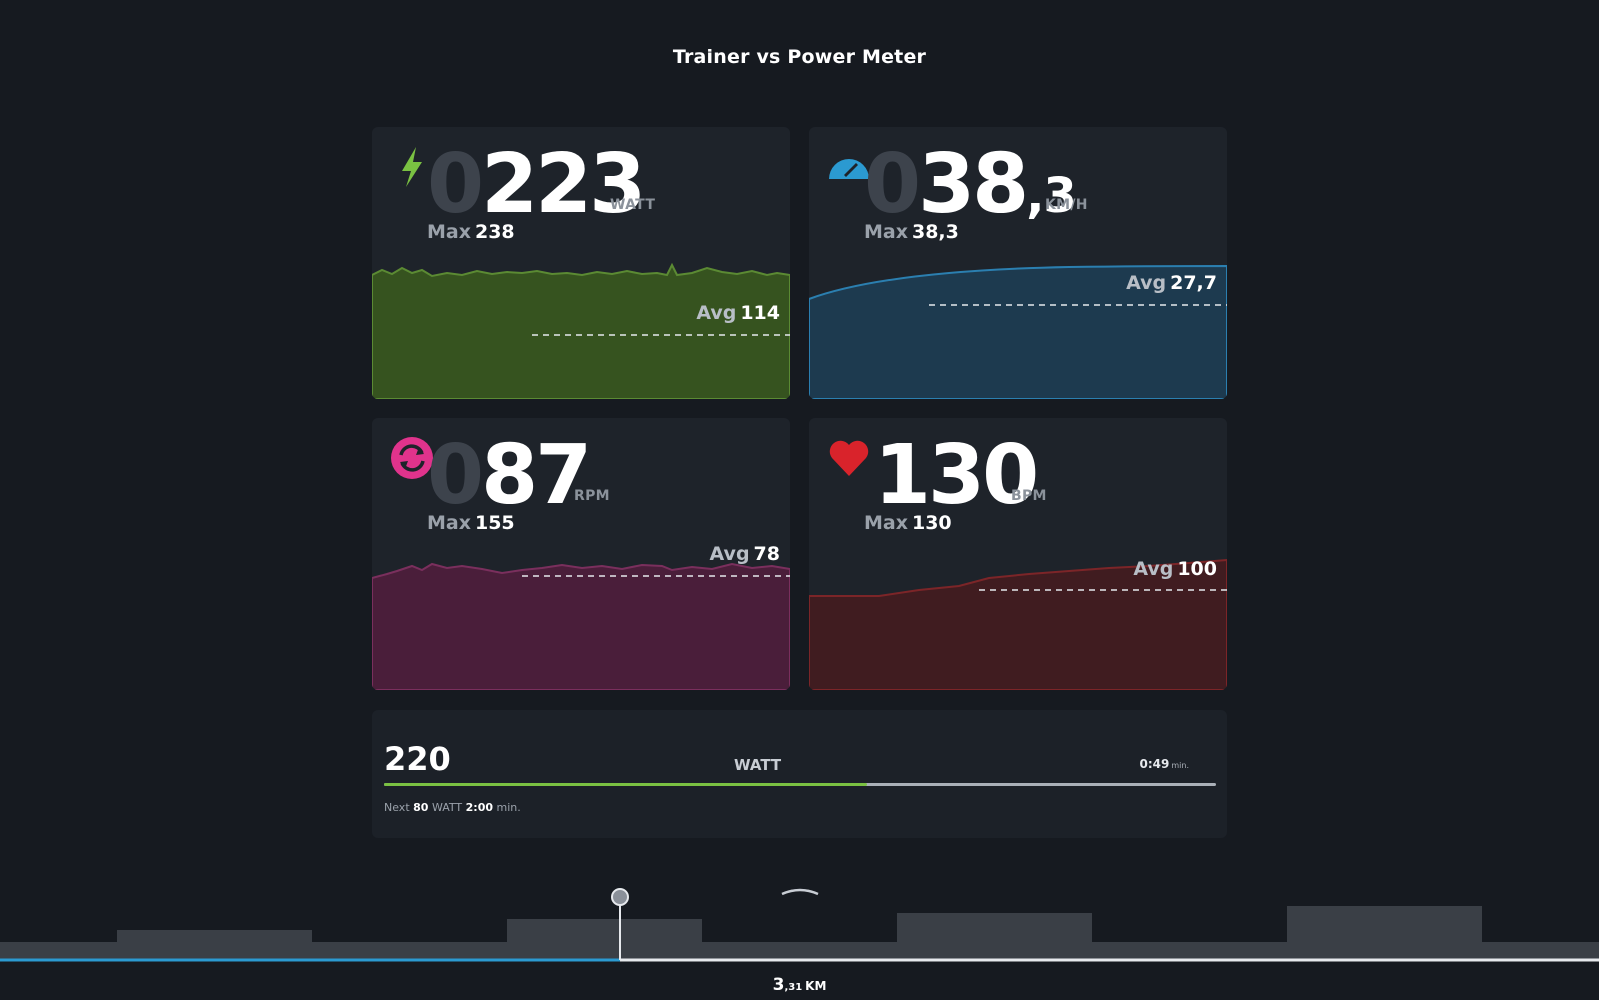  Describe the element at coordinates (1175, 569) in the screenshot. I see `heart-rate-avg: Avg 100` at that location.